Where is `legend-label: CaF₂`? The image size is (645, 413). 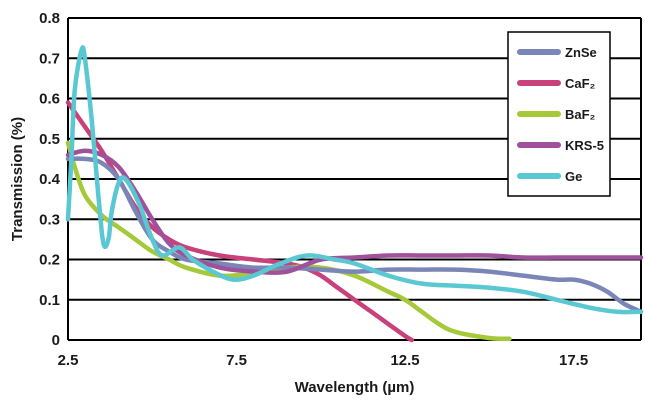
legend-label: CaF₂ is located at coordinates (580, 83).